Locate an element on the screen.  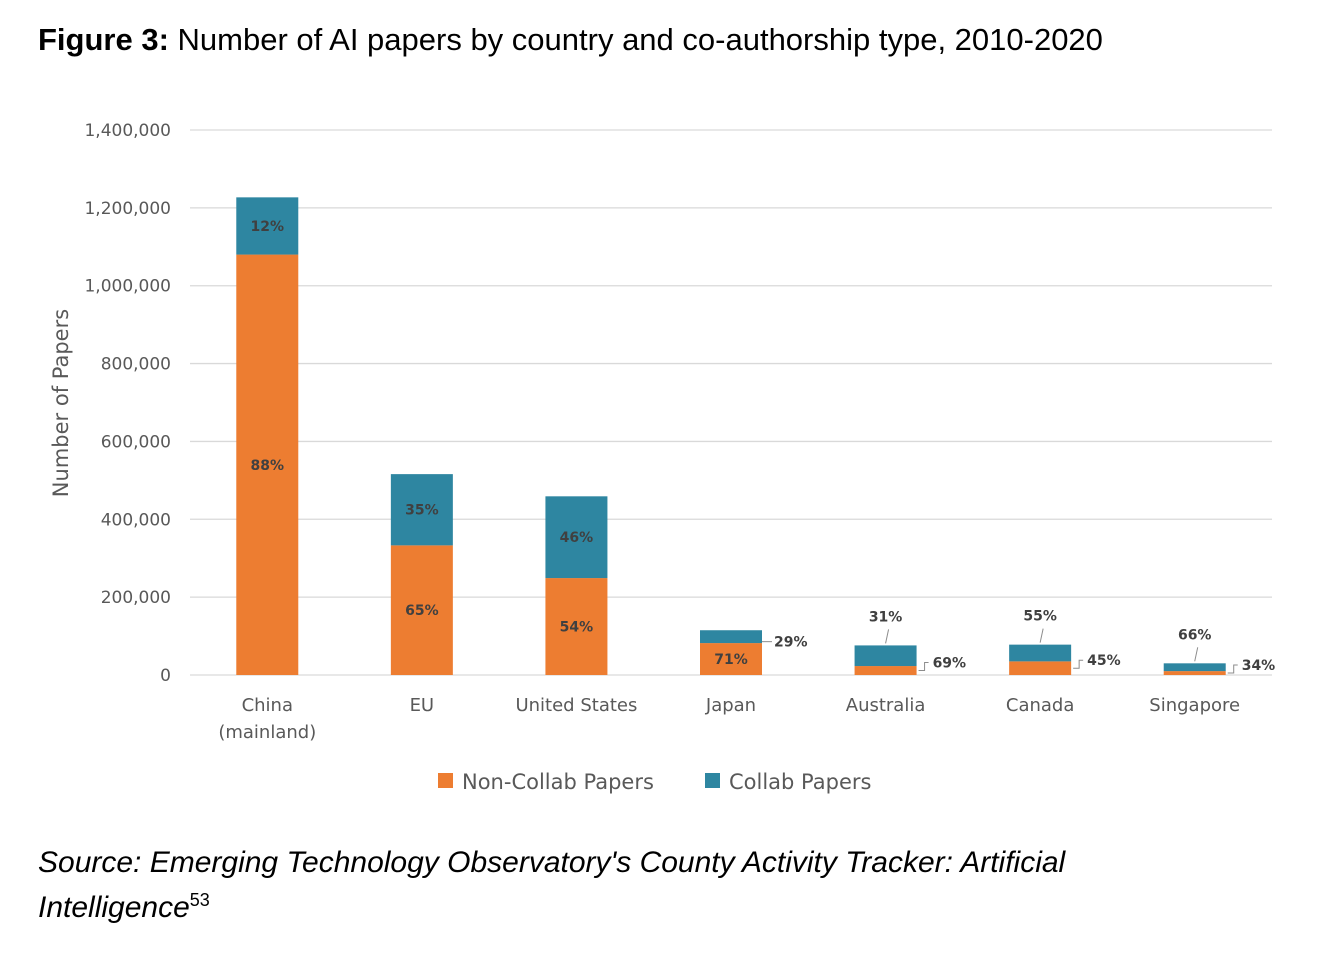
footnote-marker: 53 is located at coordinates (199, 900).